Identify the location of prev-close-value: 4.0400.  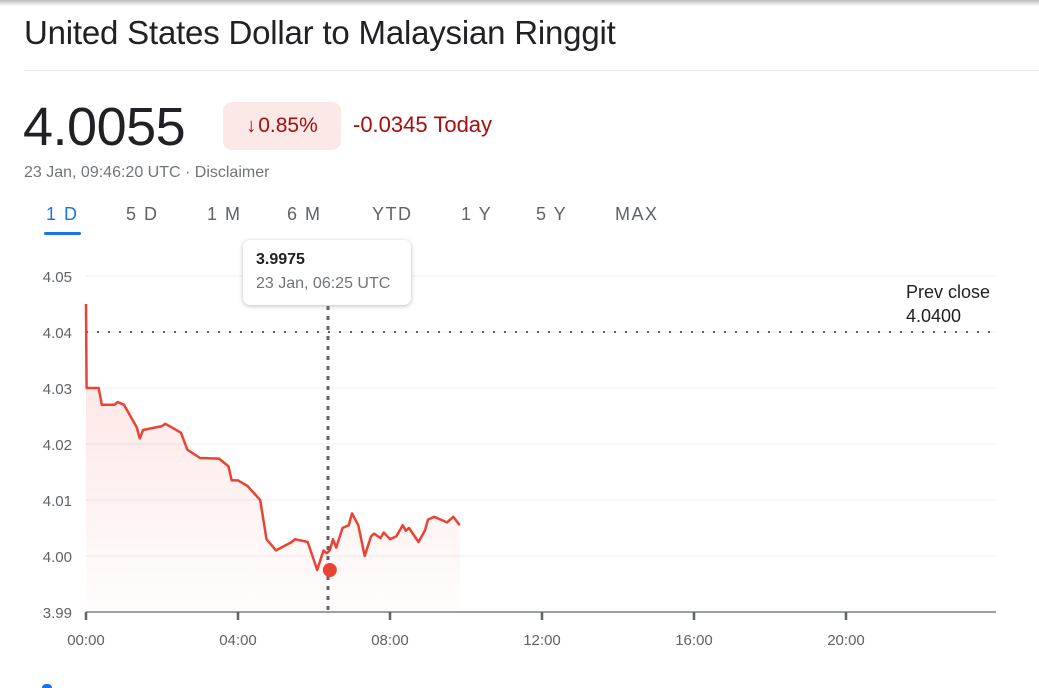
(934, 316).